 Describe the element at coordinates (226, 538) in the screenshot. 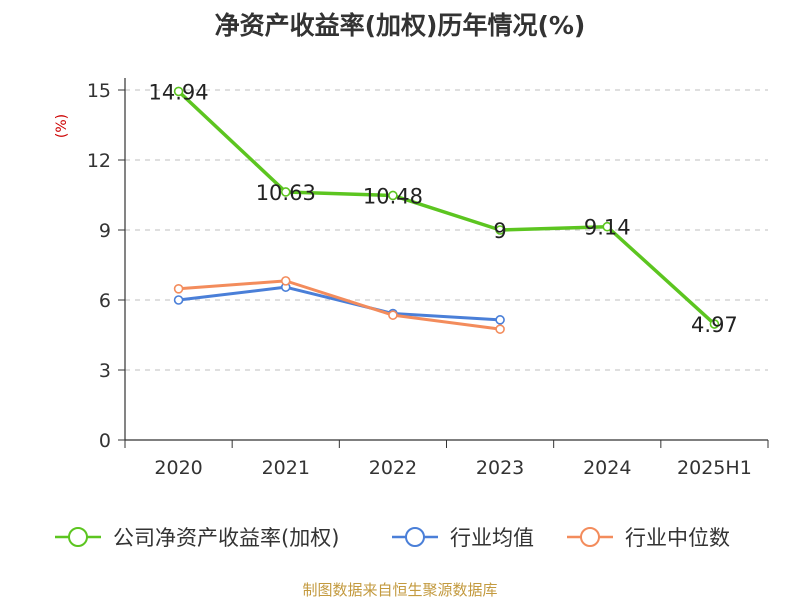

I see `legend-label: 公司净资产收益率(加权)` at that location.